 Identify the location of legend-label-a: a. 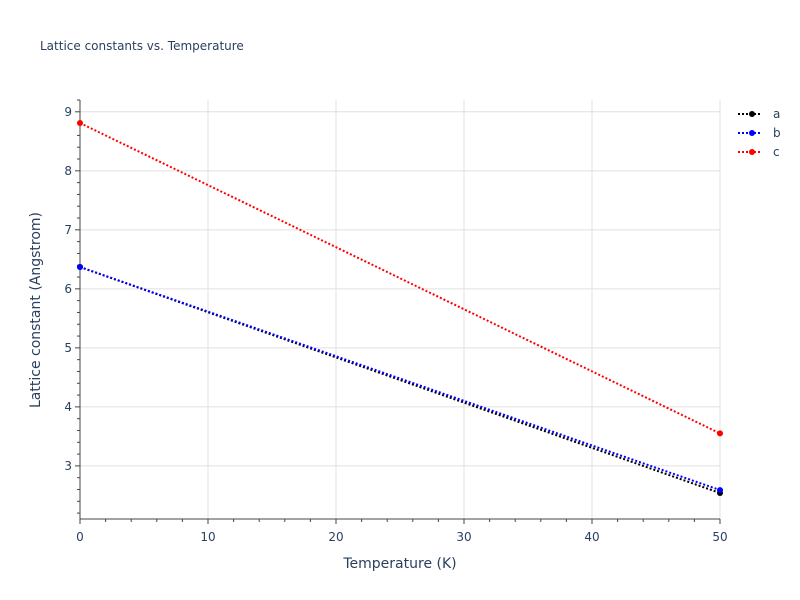
(776, 114).